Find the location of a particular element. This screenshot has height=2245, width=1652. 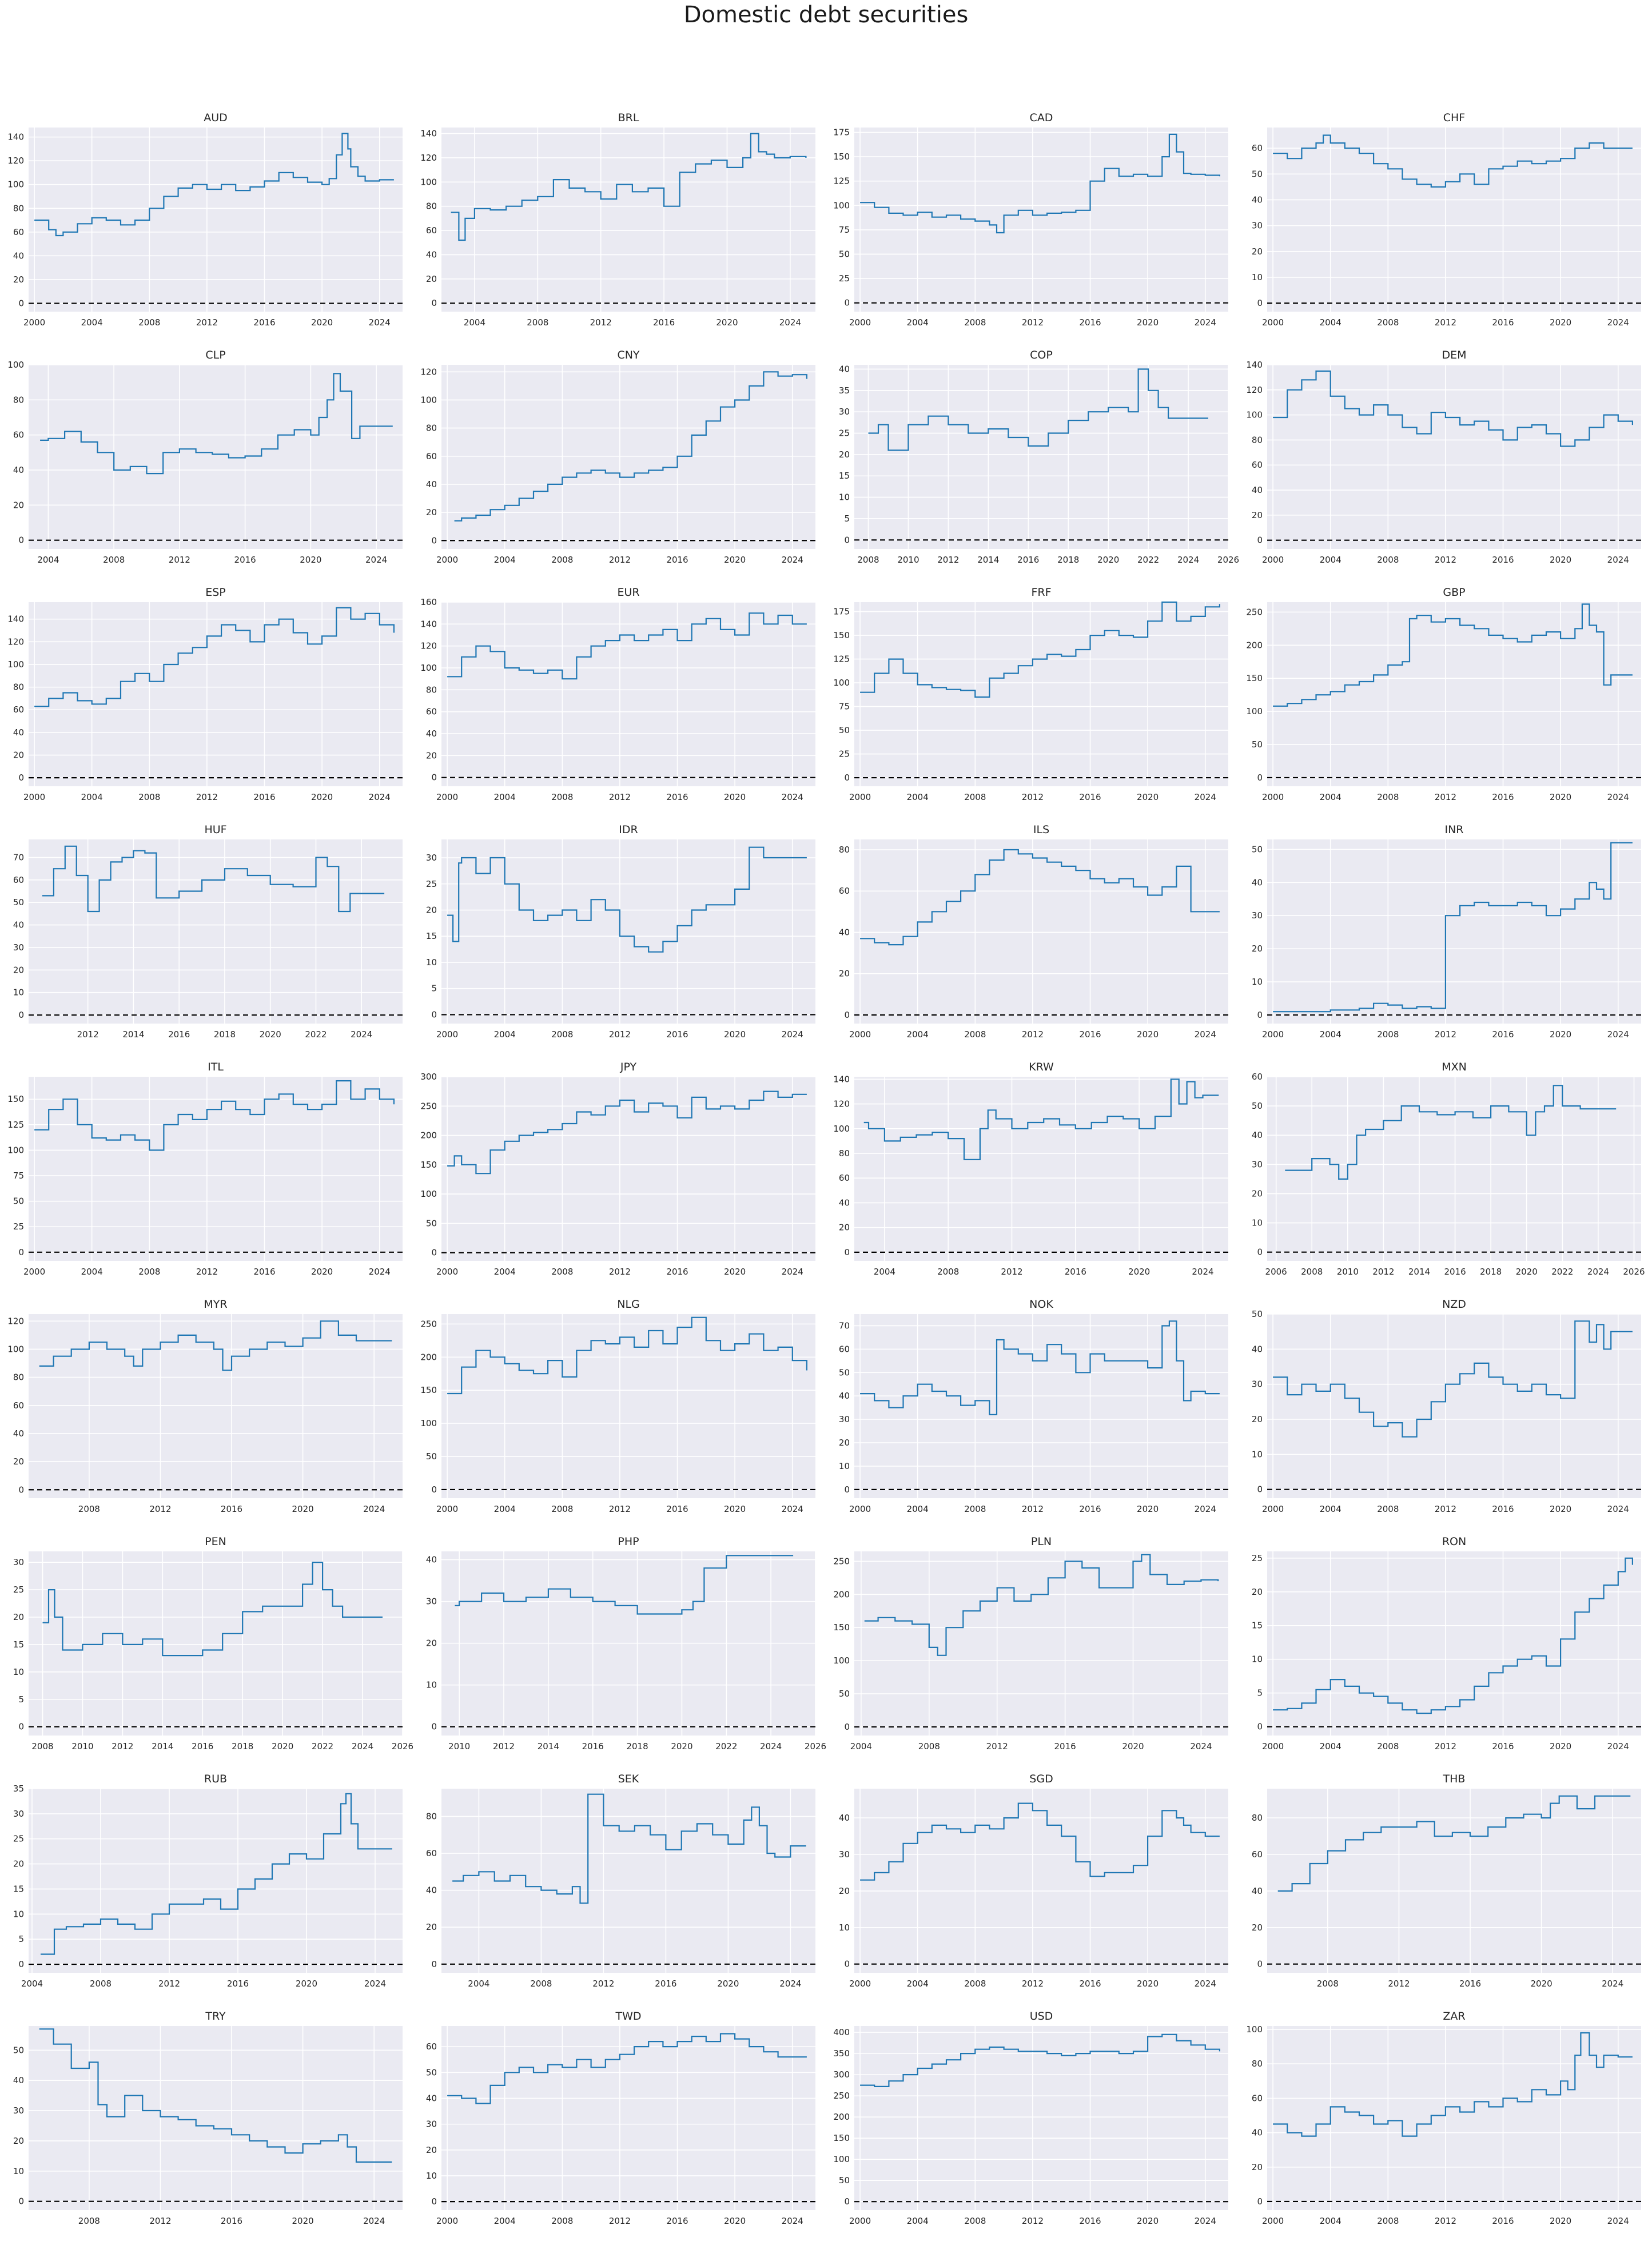

subplot-title: TWD is located at coordinates (628, 2017).